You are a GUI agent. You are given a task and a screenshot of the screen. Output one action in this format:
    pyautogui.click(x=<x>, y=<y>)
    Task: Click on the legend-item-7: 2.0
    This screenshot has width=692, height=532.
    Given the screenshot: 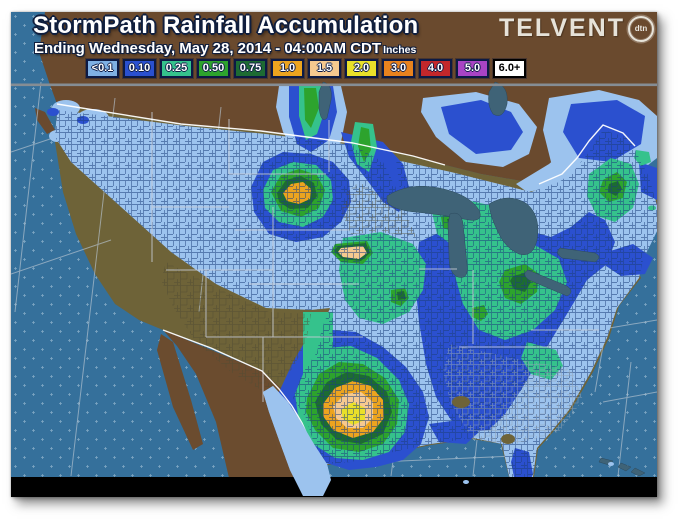 What is the action you would take?
    pyautogui.click(x=361, y=68)
    